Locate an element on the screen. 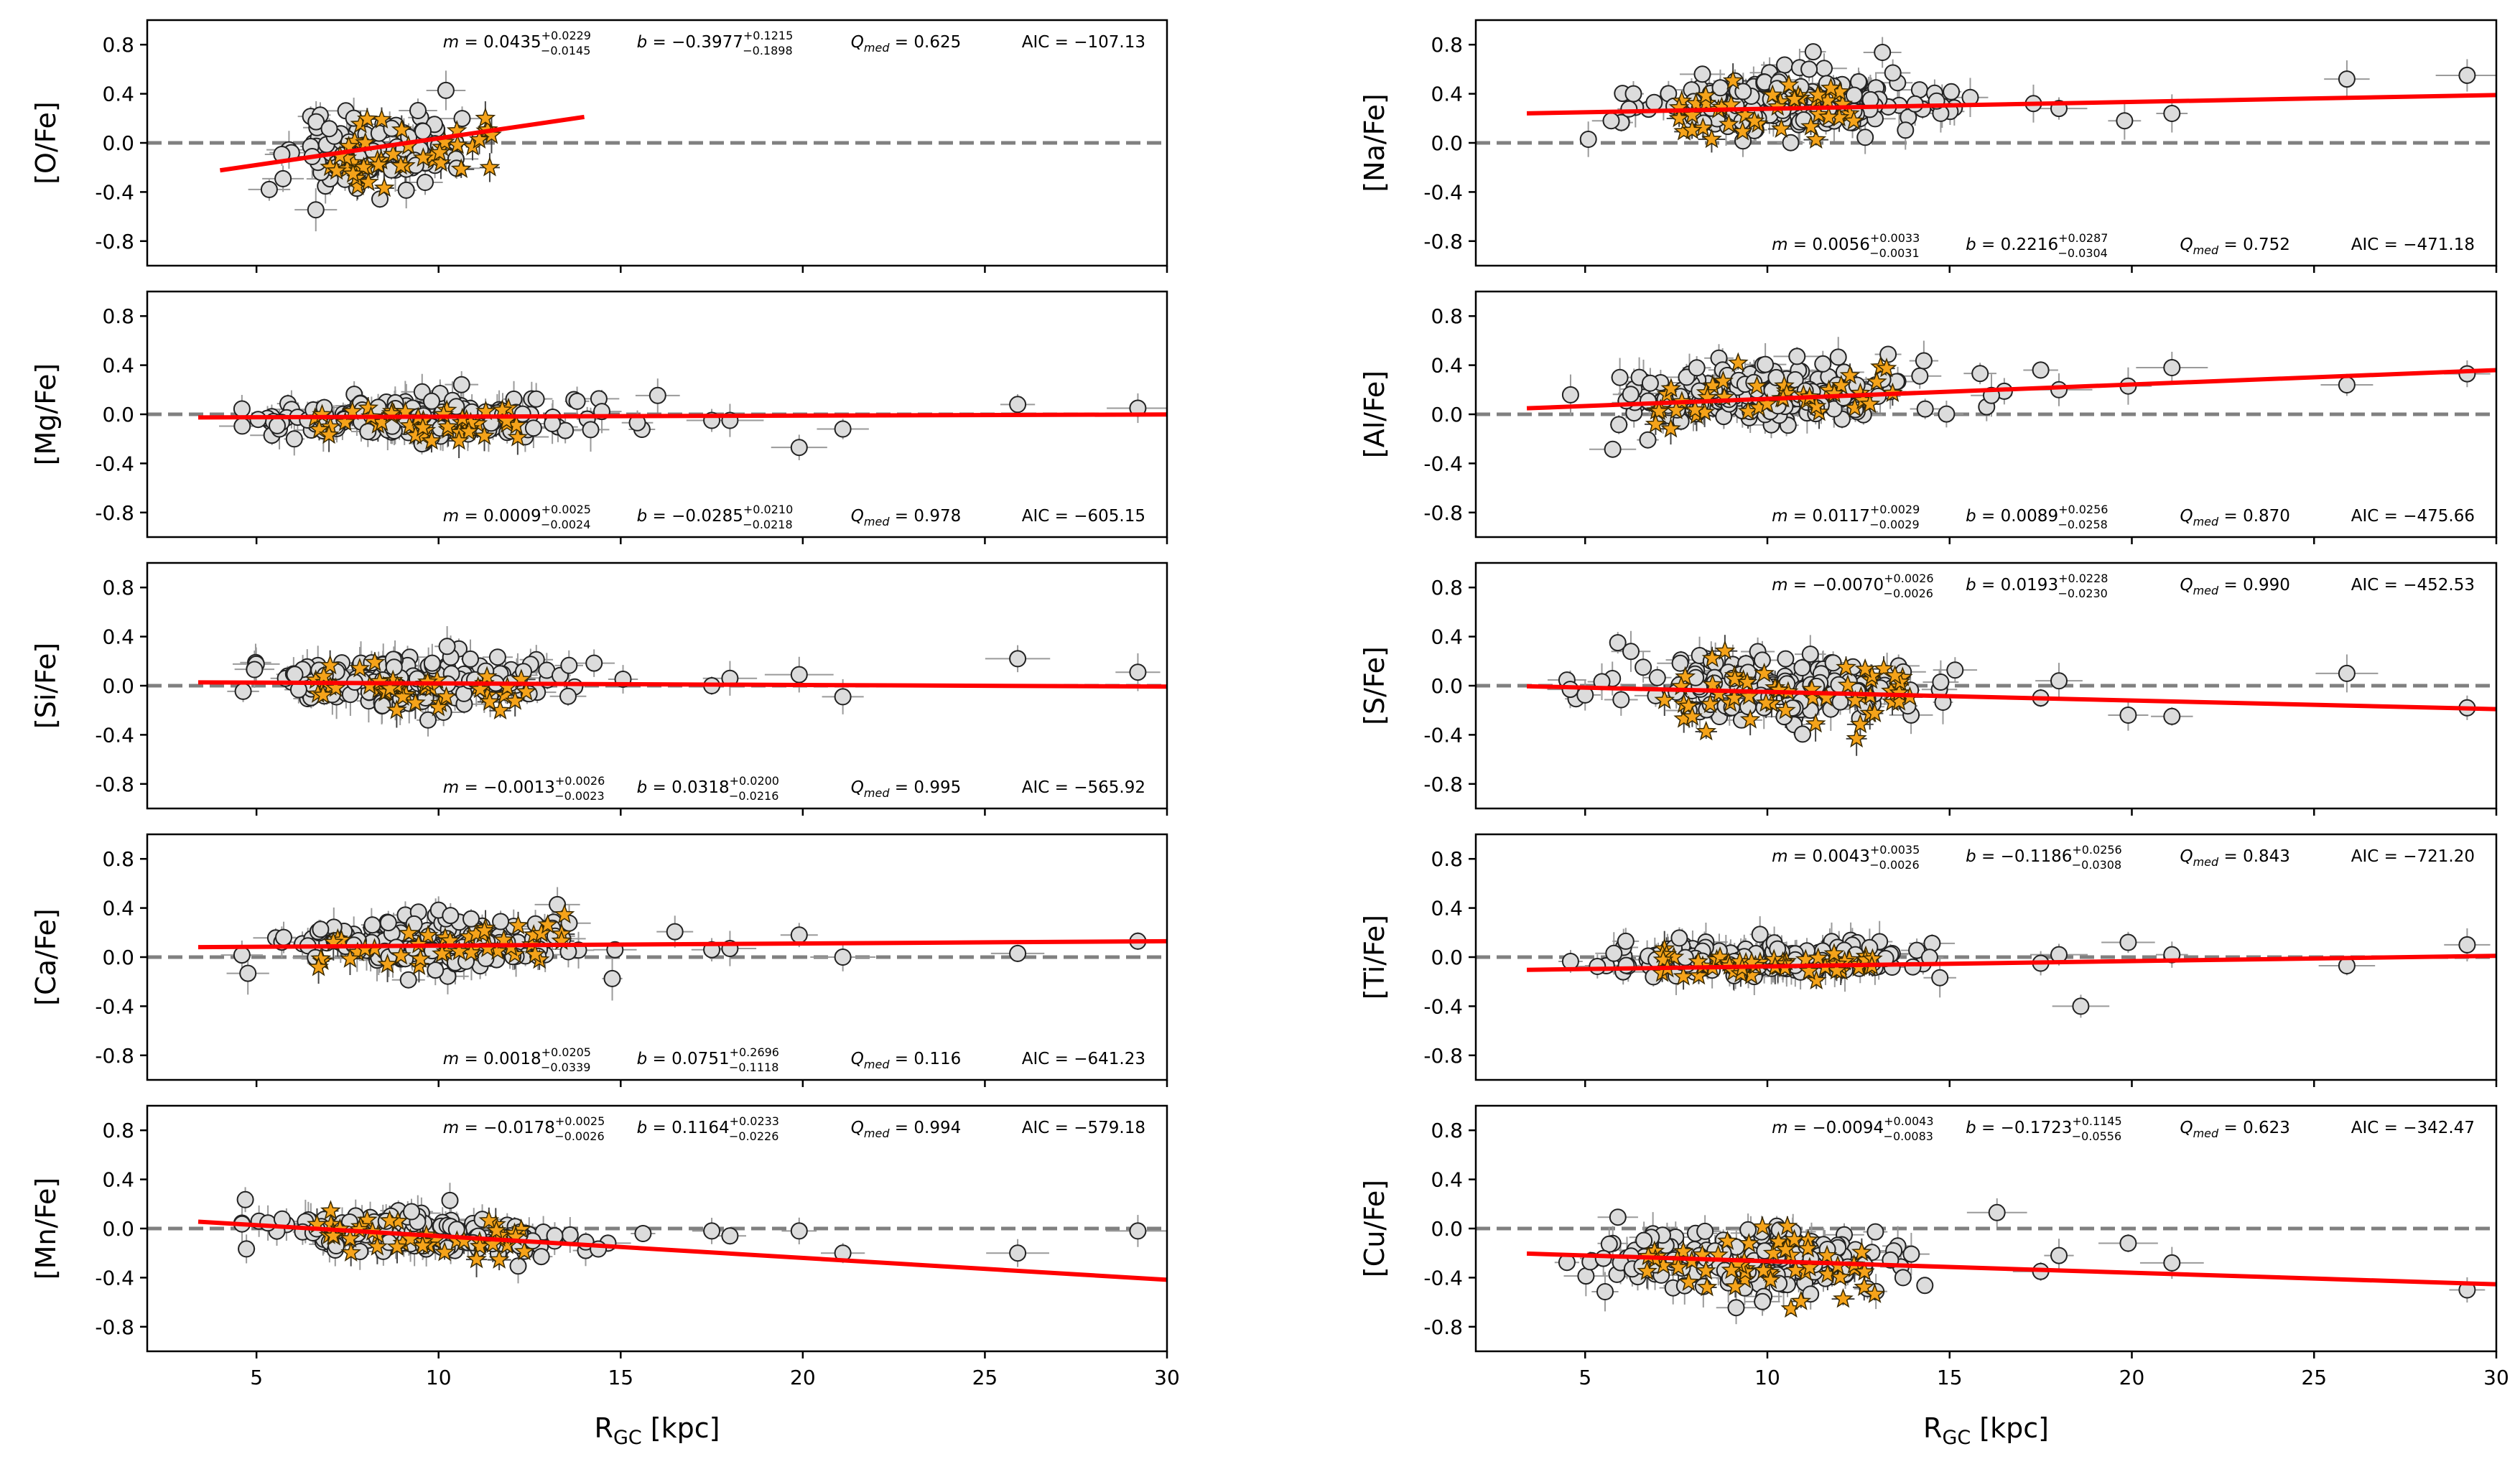 The height and width of the screenshot is (1459, 2520). stat-m-lower: −0.0024 is located at coordinates (565, 524).